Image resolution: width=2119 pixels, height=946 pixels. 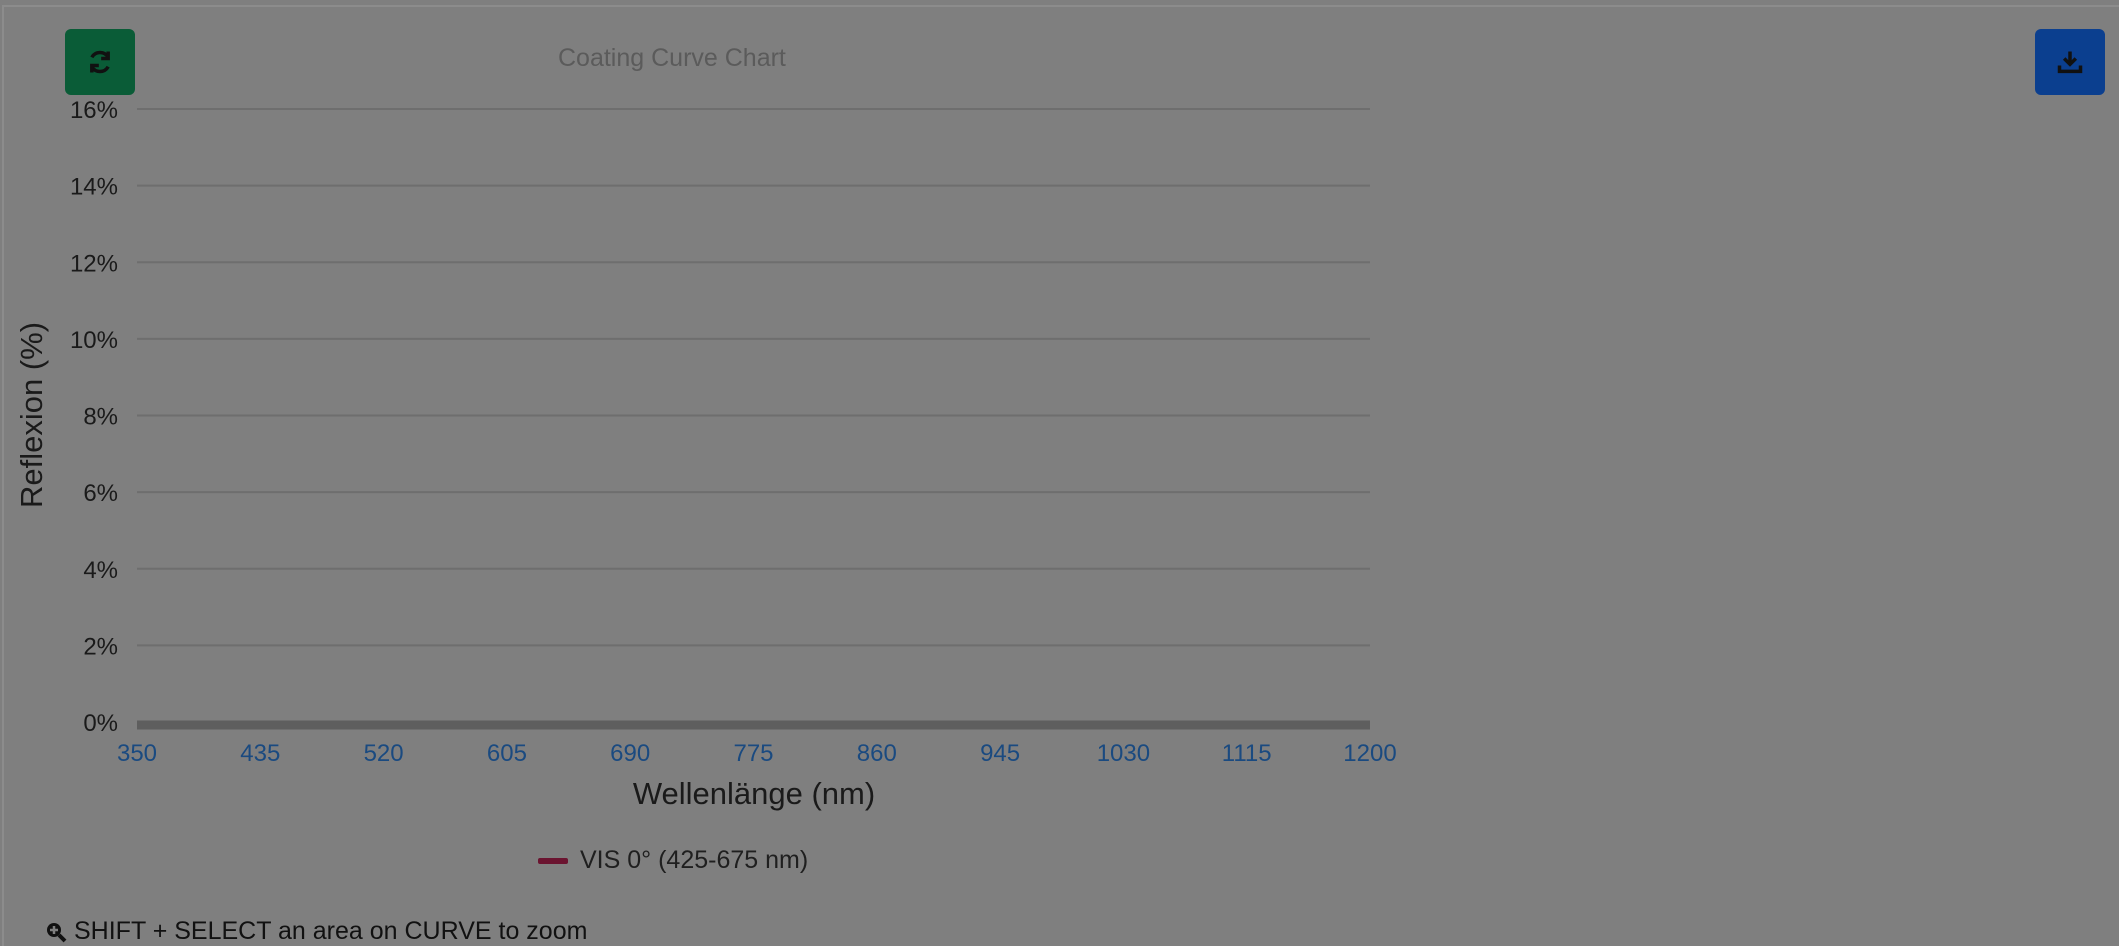 What do you see at coordinates (100, 570) in the screenshot?
I see `y-tick-label: 4%` at bounding box center [100, 570].